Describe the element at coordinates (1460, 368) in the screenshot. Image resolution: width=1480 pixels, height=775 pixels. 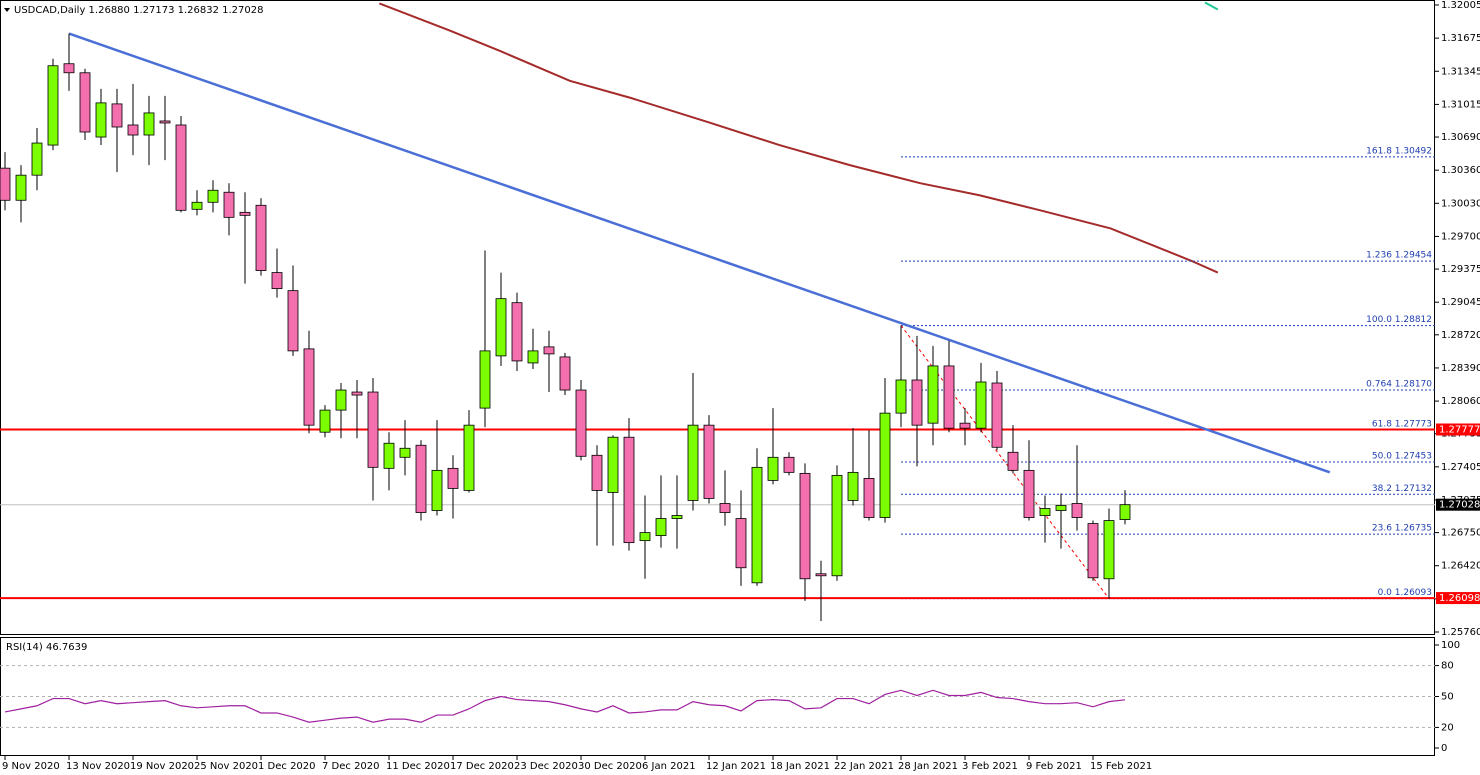
I see `y-tick-label: 1.28390` at that location.